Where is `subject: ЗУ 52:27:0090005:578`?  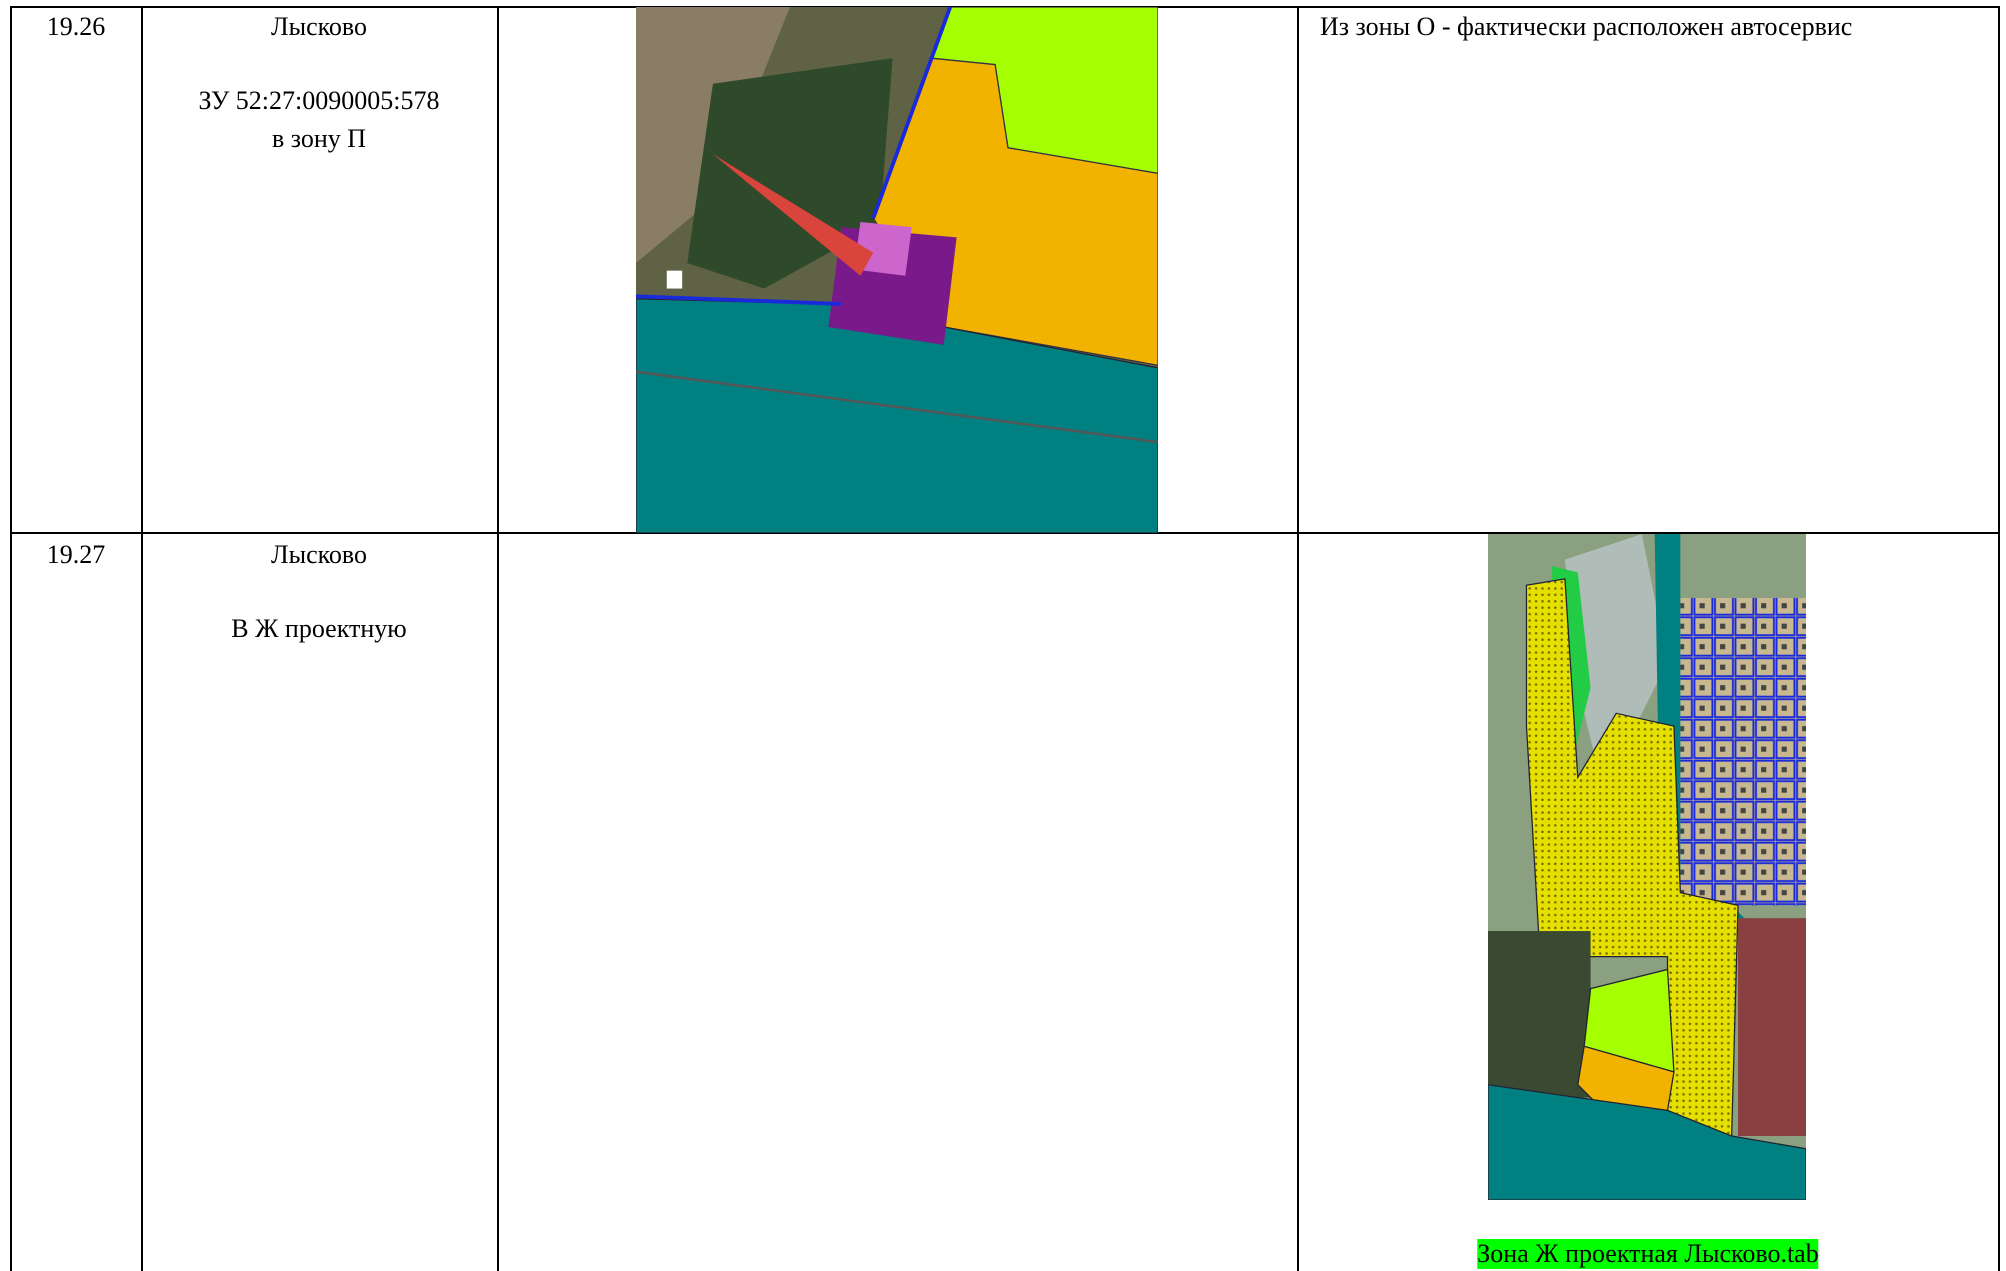 subject: ЗУ 52:27:0090005:578 is located at coordinates (319, 100).